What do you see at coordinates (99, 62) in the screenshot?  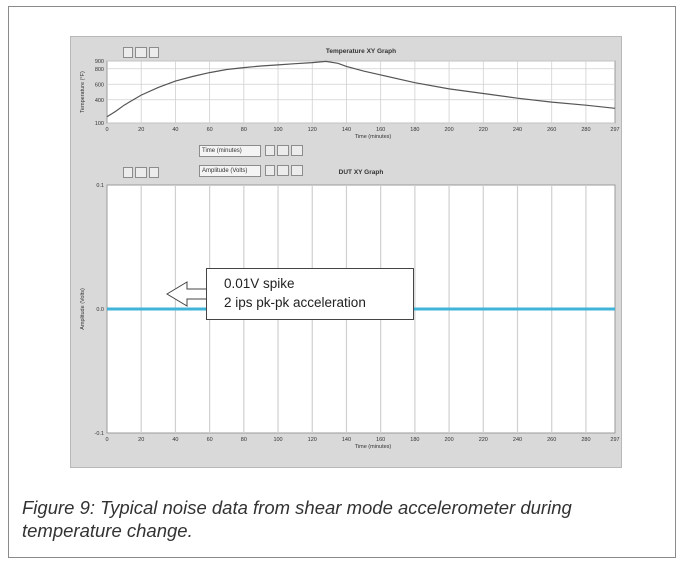 I see `temp-y-tick-label: 900` at bounding box center [99, 62].